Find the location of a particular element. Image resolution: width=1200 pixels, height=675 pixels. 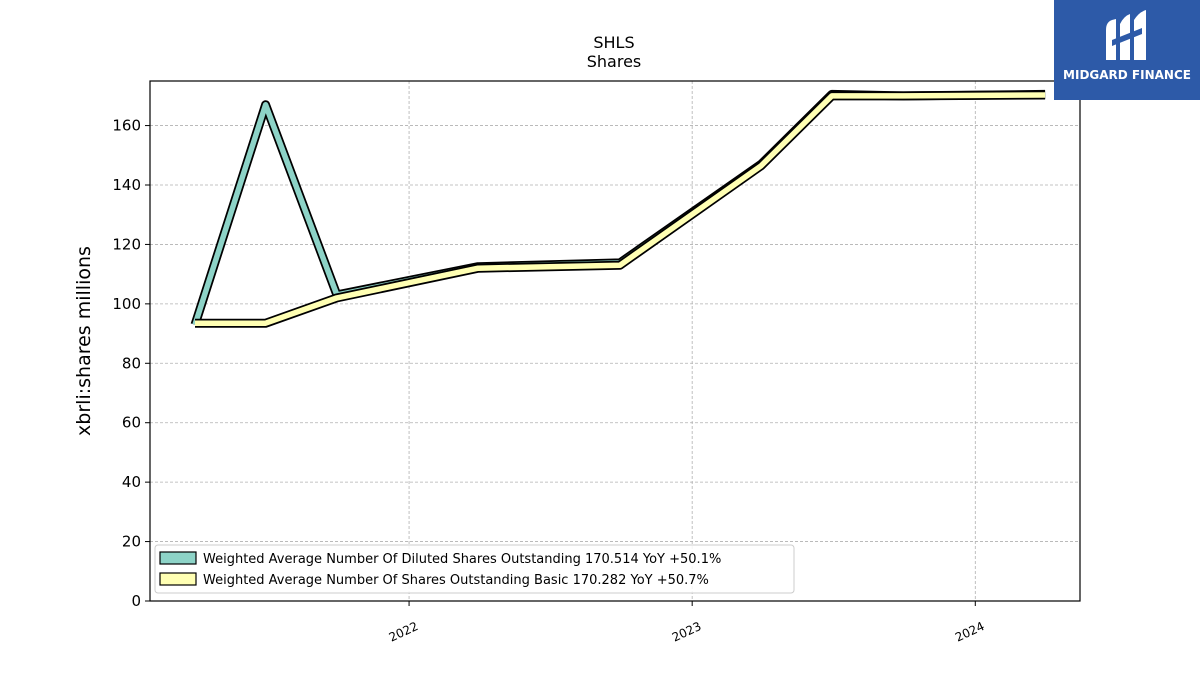

y-axis-label: xbrli:shares millions is located at coordinates (84, 341).